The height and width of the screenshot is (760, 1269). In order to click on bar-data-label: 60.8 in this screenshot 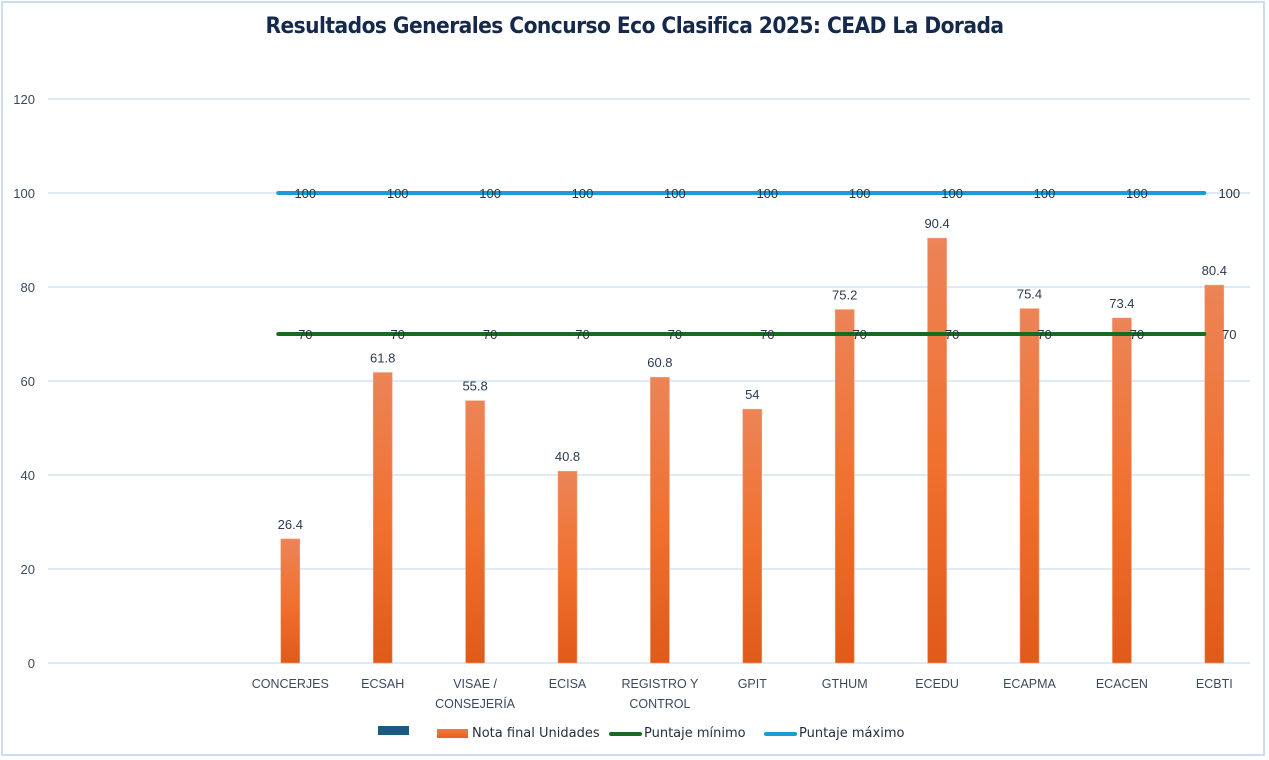, I will do `click(659, 362)`.